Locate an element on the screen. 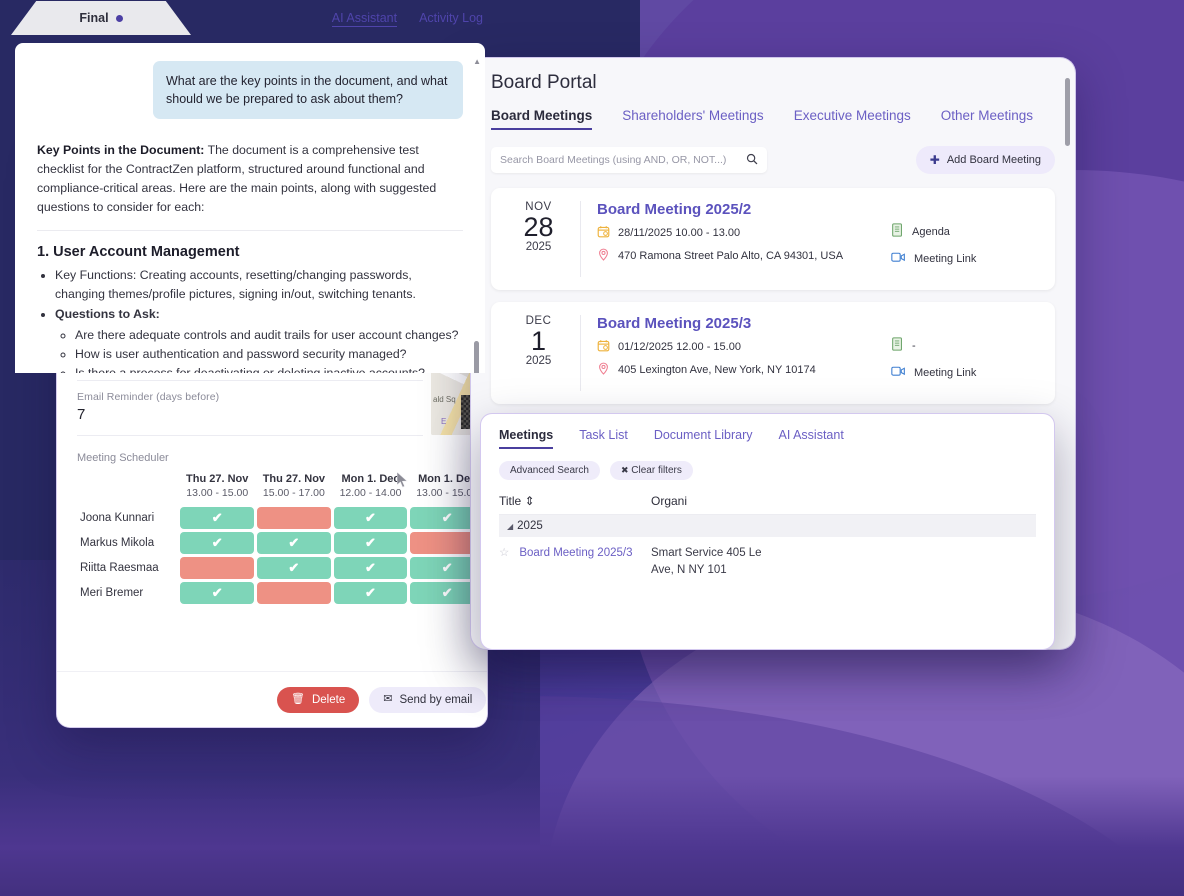 This screenshot has height=896, width=1184. tab-final: Final is located at coordinates (101, 18).